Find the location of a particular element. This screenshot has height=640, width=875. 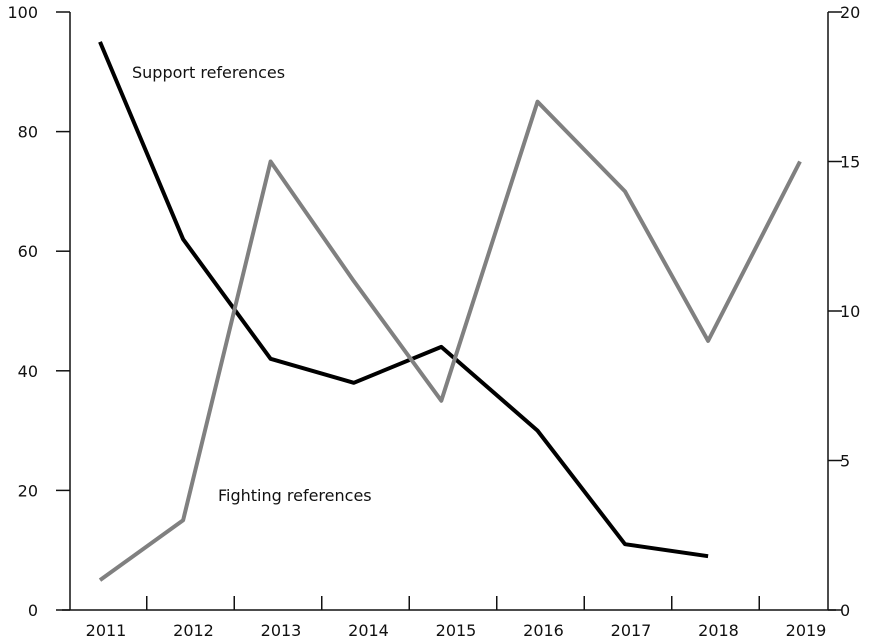

left-tick-label: 60 is located at coordinates (28, 251).